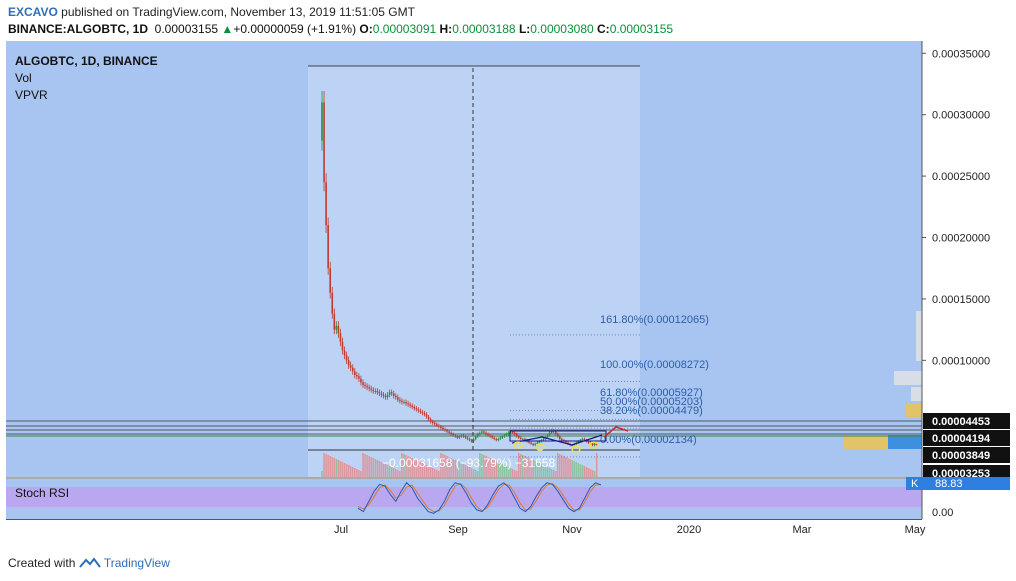 The image size is (1016, 581). Describe the element at coordinates (942, 513) in the screenshot. I see `stoch-axis-label: 0.00` at that location.